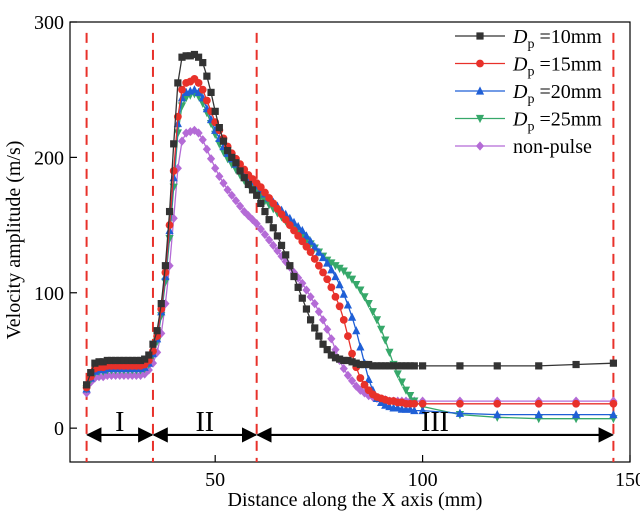  What do you see at coordinates (528, 94) in the screenshot?
I see `legend-item: Dp =20mm` at bounding box center [528, 94].